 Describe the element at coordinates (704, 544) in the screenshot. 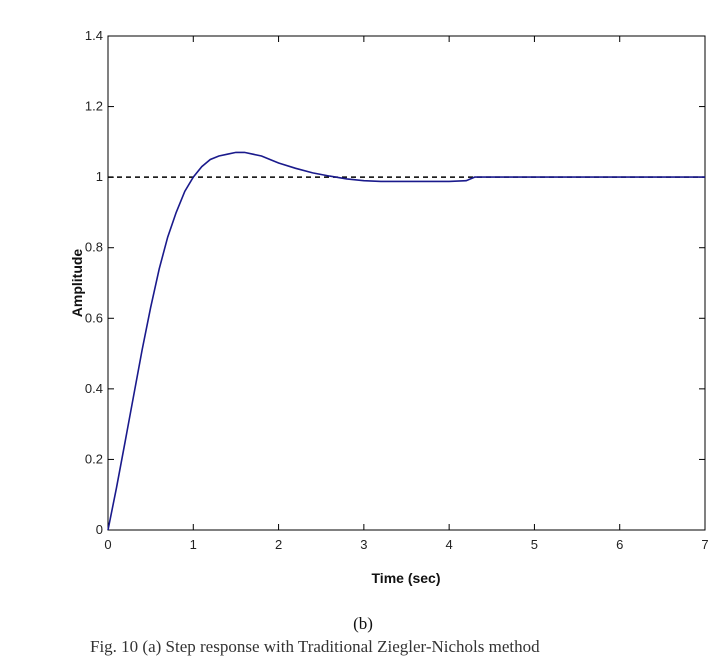

I see `x-tick-label: 7` at that location.